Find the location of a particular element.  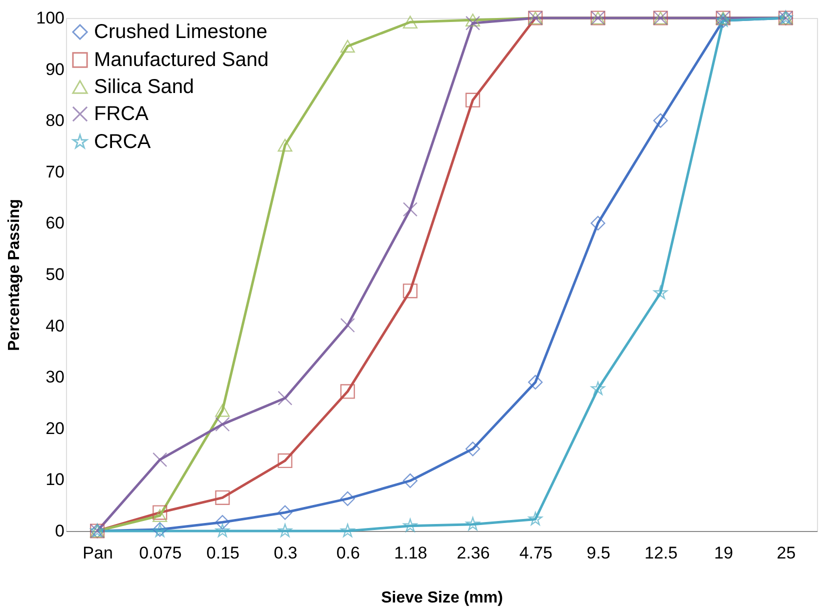

y-tick-label: 100 is located at coordinates (50, 18).